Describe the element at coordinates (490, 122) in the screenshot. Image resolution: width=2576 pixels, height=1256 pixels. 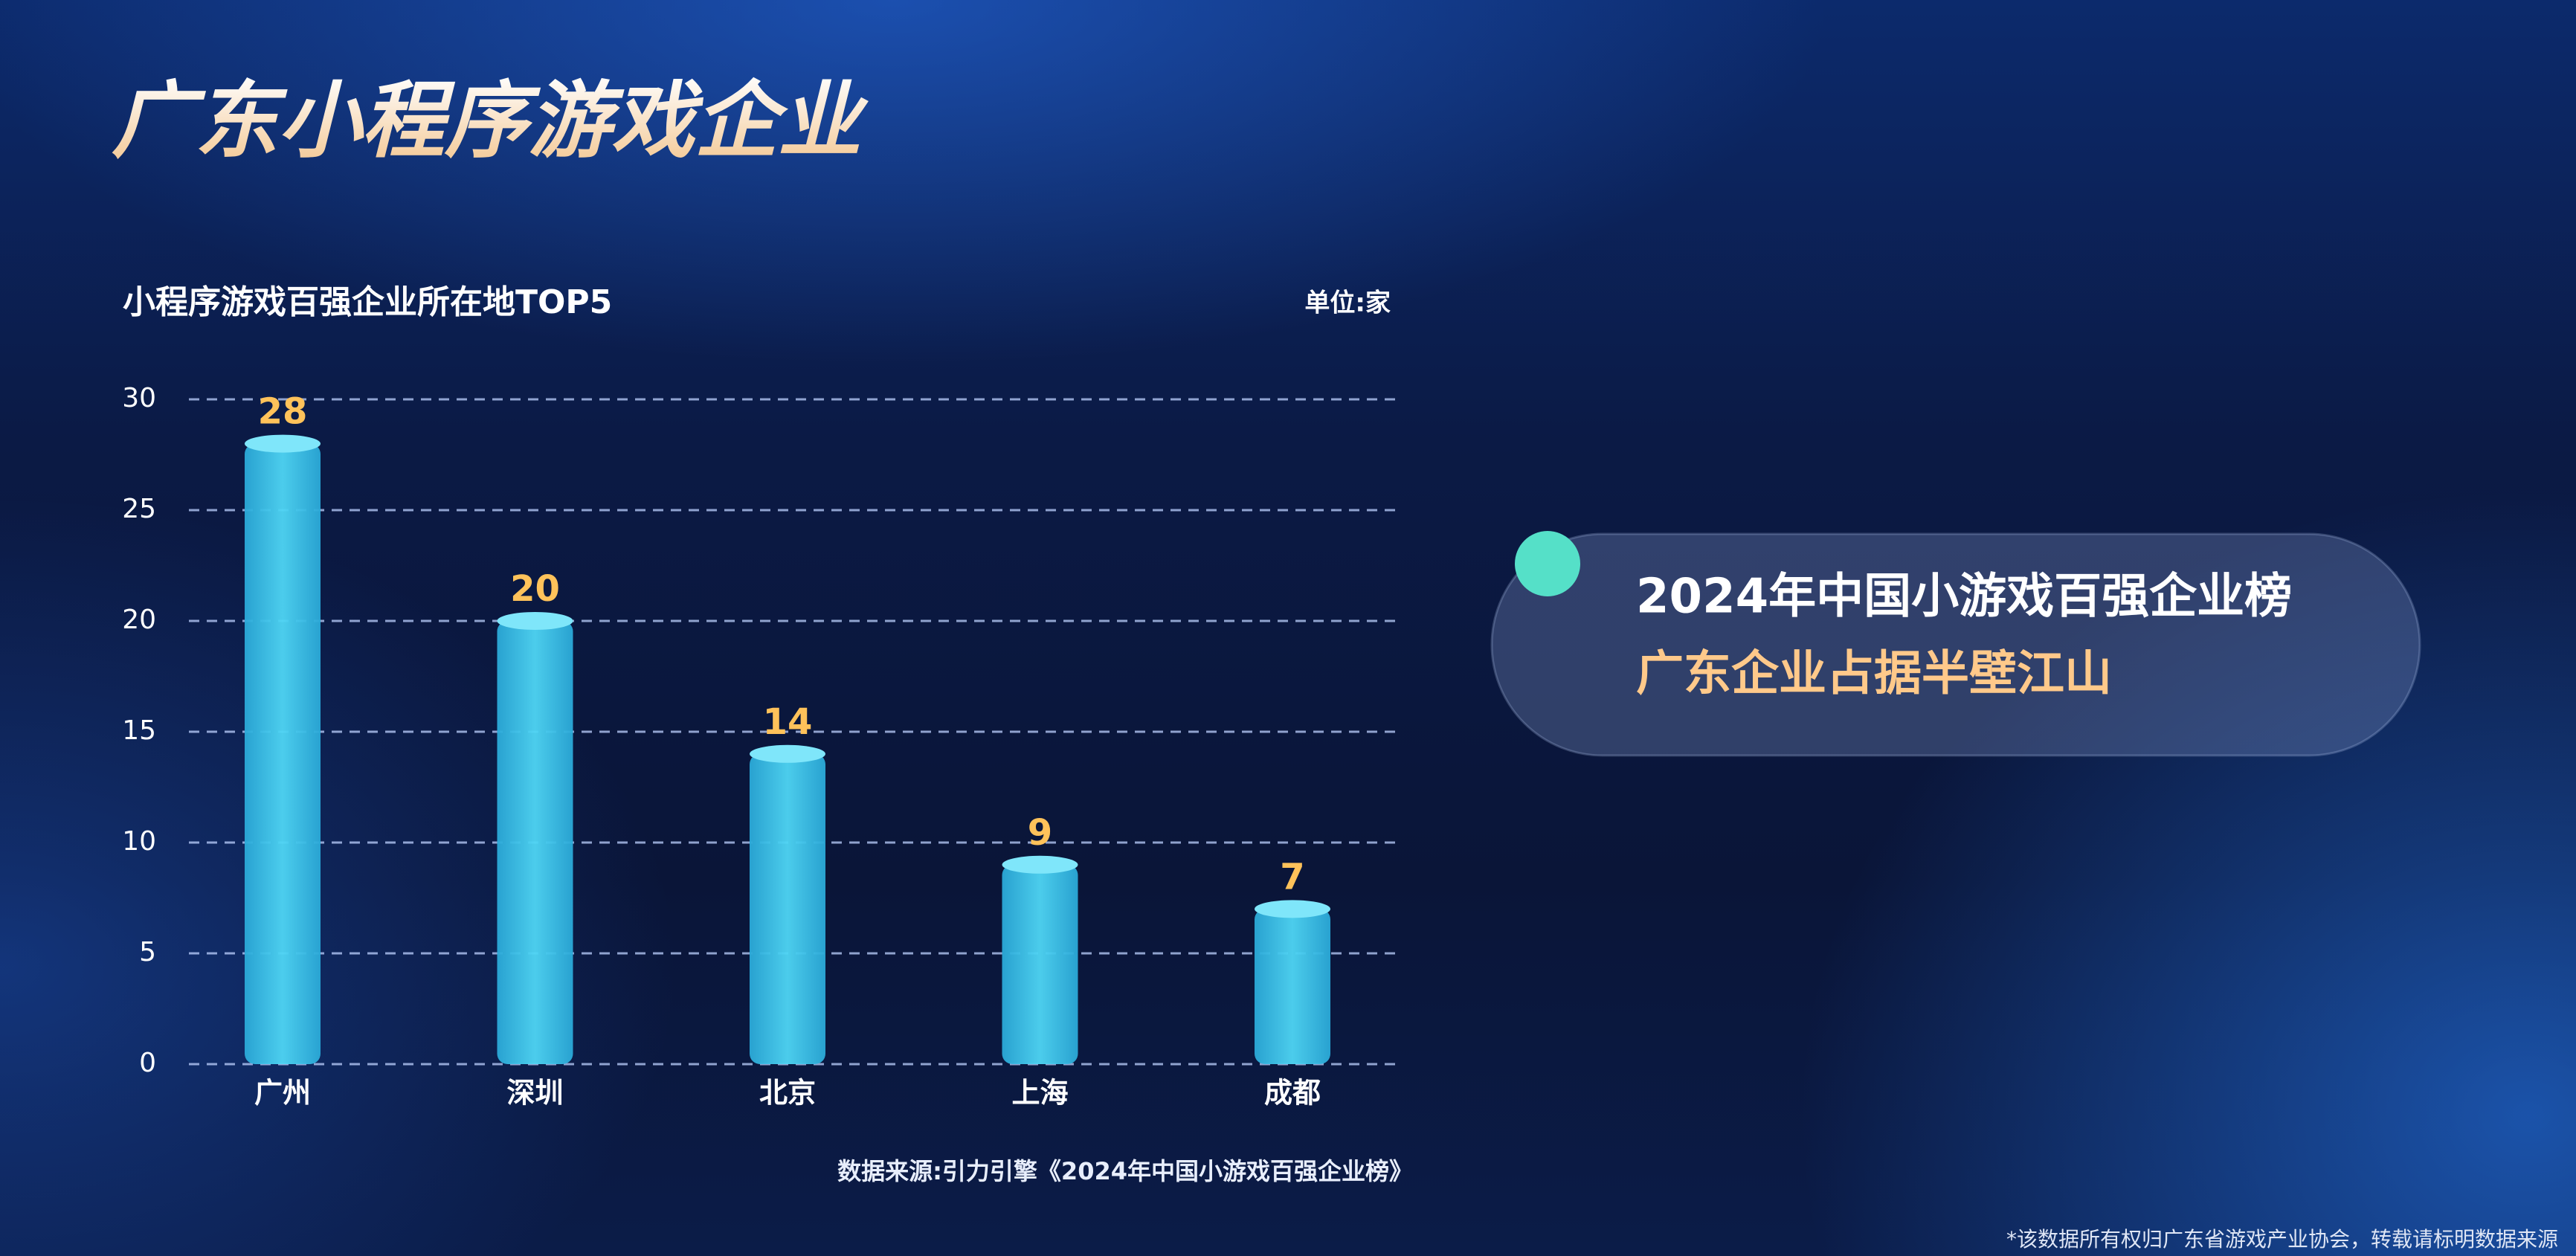
I see `headline: 广东小程序游戏企业` at that location.